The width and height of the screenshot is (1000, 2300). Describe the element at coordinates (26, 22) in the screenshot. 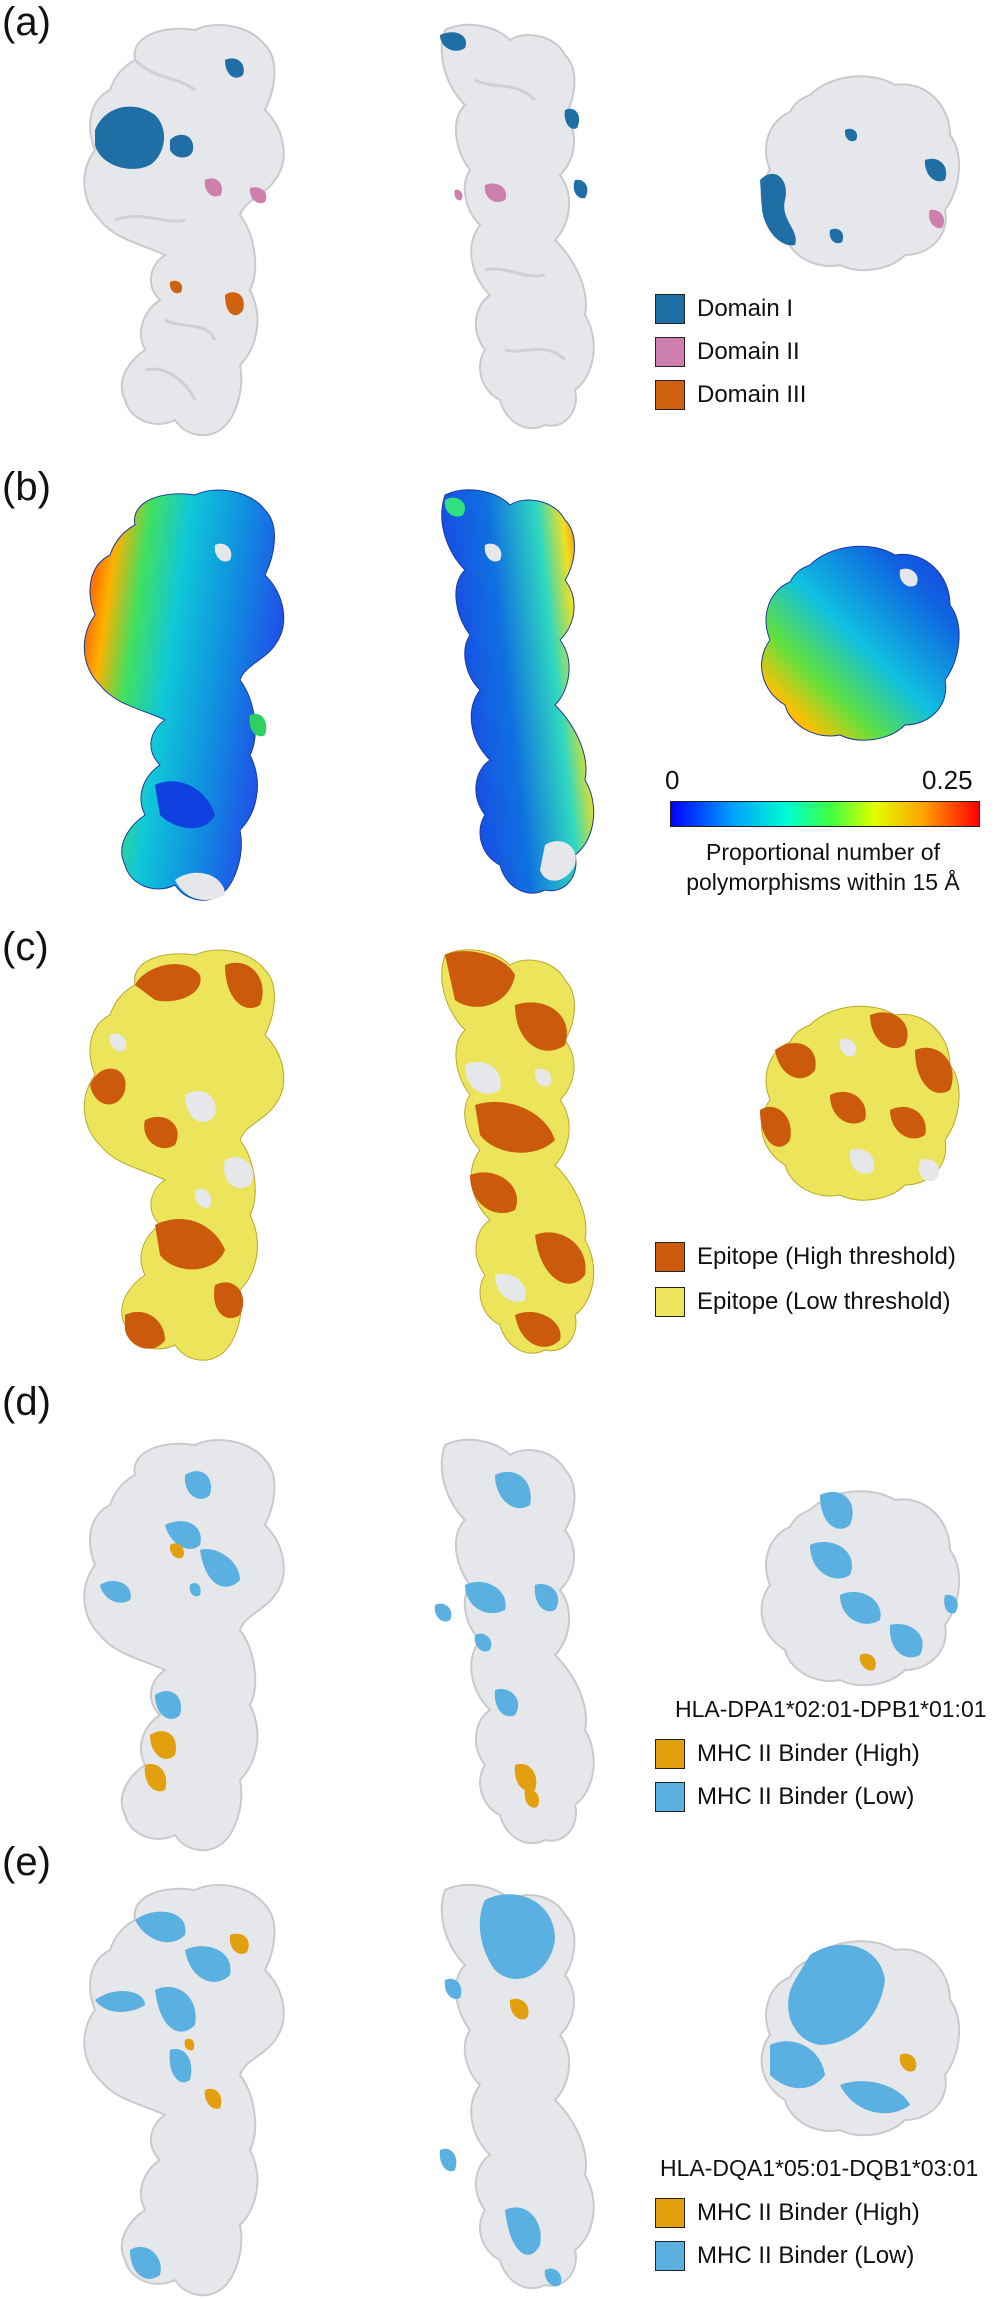

I see `panel-label: (a)` at that location.